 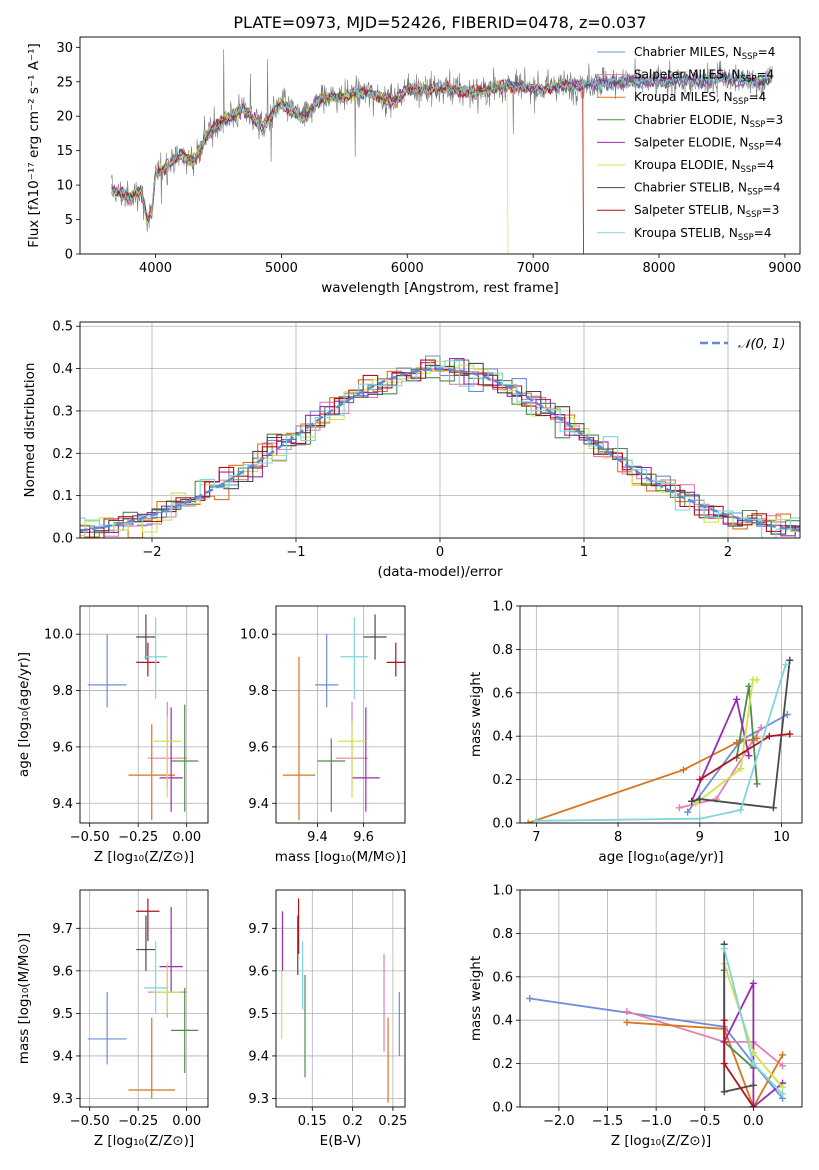 What do you see at coordinates (352, 1121) in the screenshot?
I see `x-tick-label: 0.2` at bounding box center [352, 1121].